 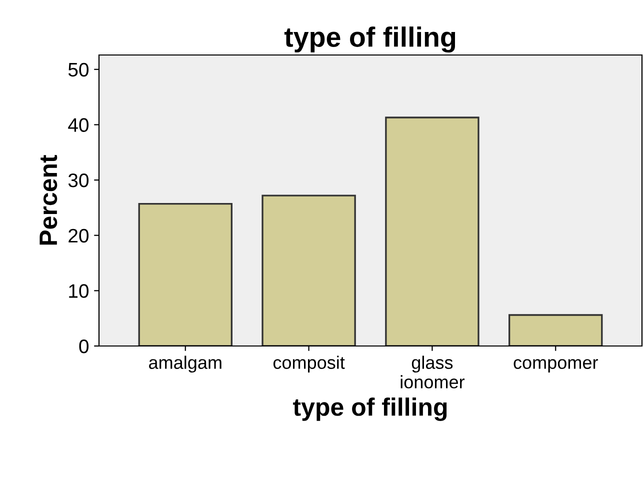 I want to click on chart-title: type of filling, so click(x=370, y=39).